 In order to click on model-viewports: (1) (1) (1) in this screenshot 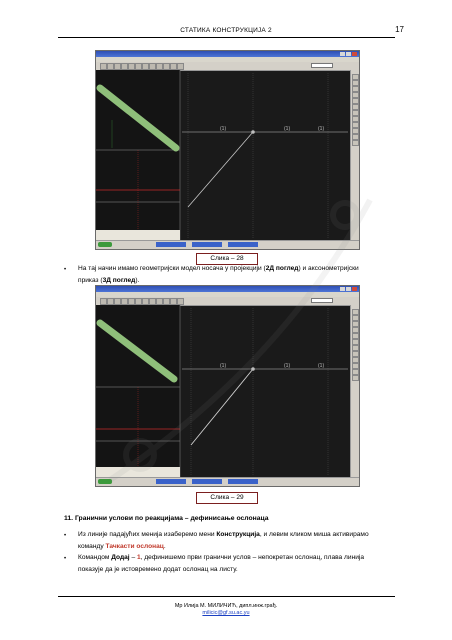, I will do `click(222, 155)`.